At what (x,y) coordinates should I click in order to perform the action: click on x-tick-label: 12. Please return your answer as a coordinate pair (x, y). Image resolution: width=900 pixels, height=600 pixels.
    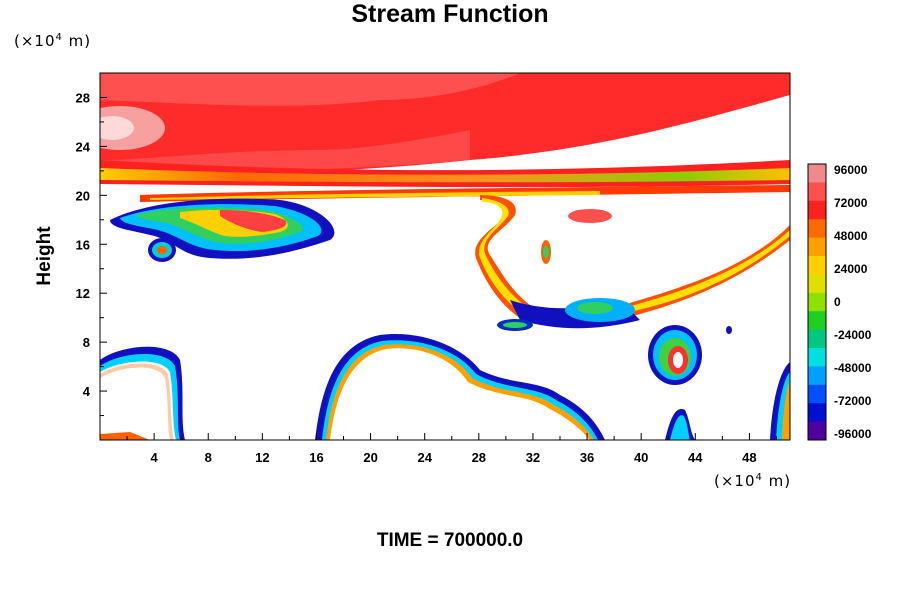
    Looking at the image, I should click on (262, 457).